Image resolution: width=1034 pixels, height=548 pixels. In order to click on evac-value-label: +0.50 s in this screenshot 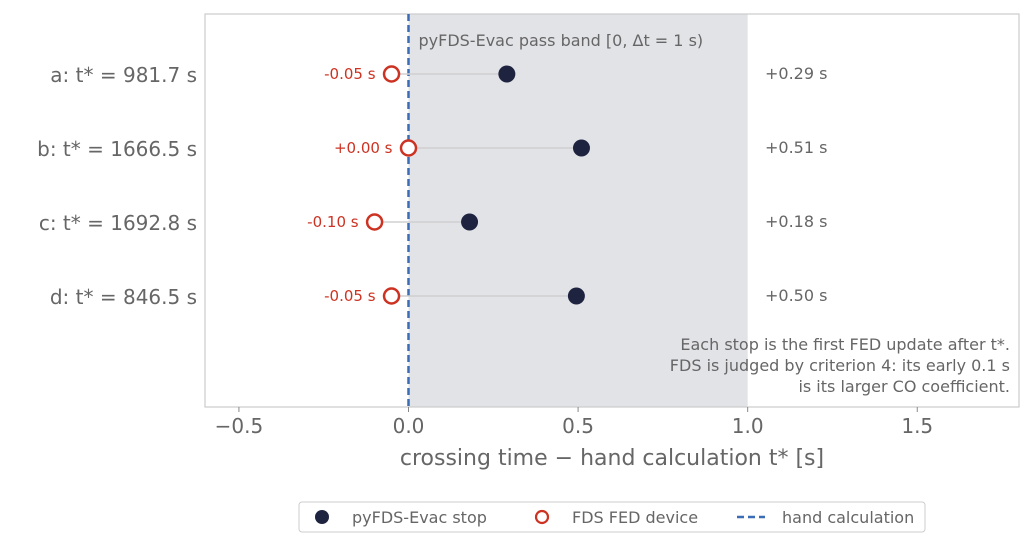, I will do `click(796, 295)`.